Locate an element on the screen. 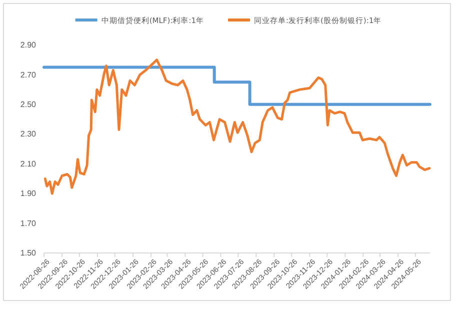 This screenshot has height=315, width=457. y-tick-label: 2.10 is located at coordinates (28, 163).